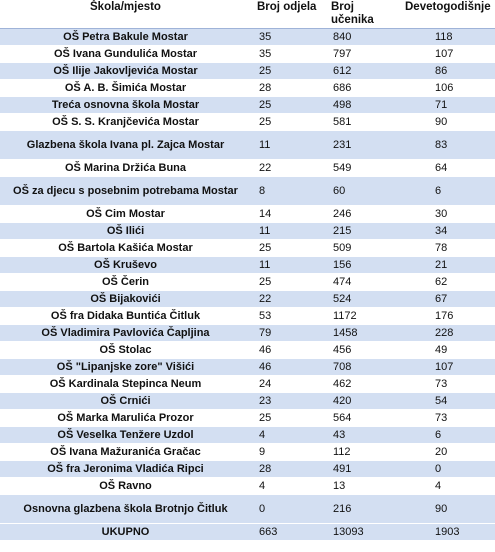 Image resolution: width=495 pixels, height=552 pixels. Describe the element at coordinates (288, 401) in the screenshot. I see `broj-odjela: 23` at that location.